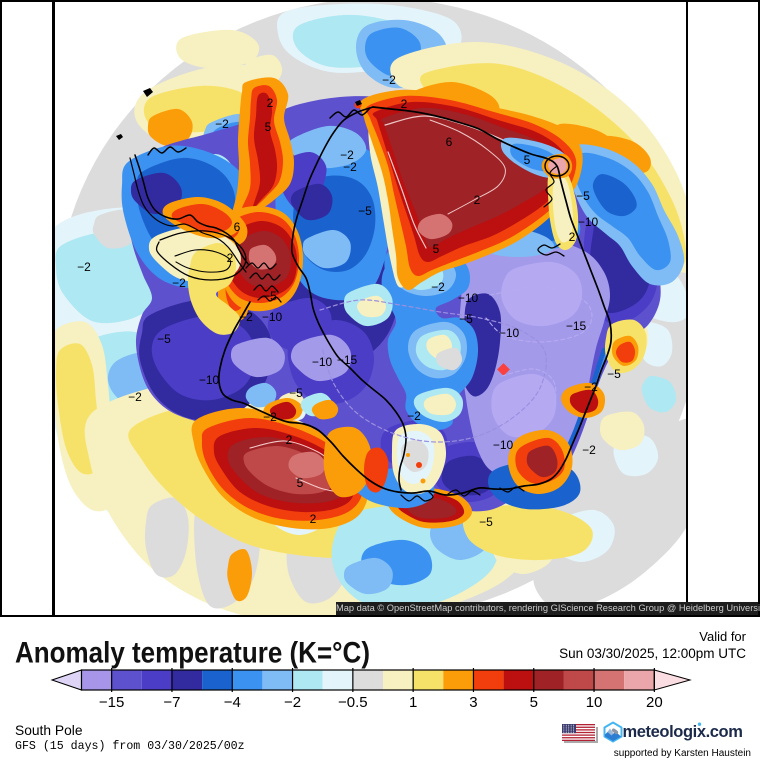  I want to click on svg-text: −0.5, so click(353, 702).